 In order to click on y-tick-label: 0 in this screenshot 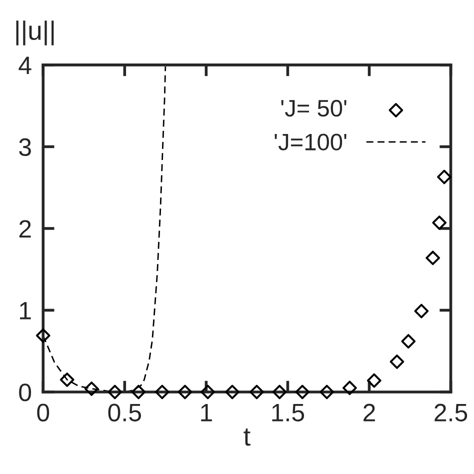, I will do `click(25, 393)`.